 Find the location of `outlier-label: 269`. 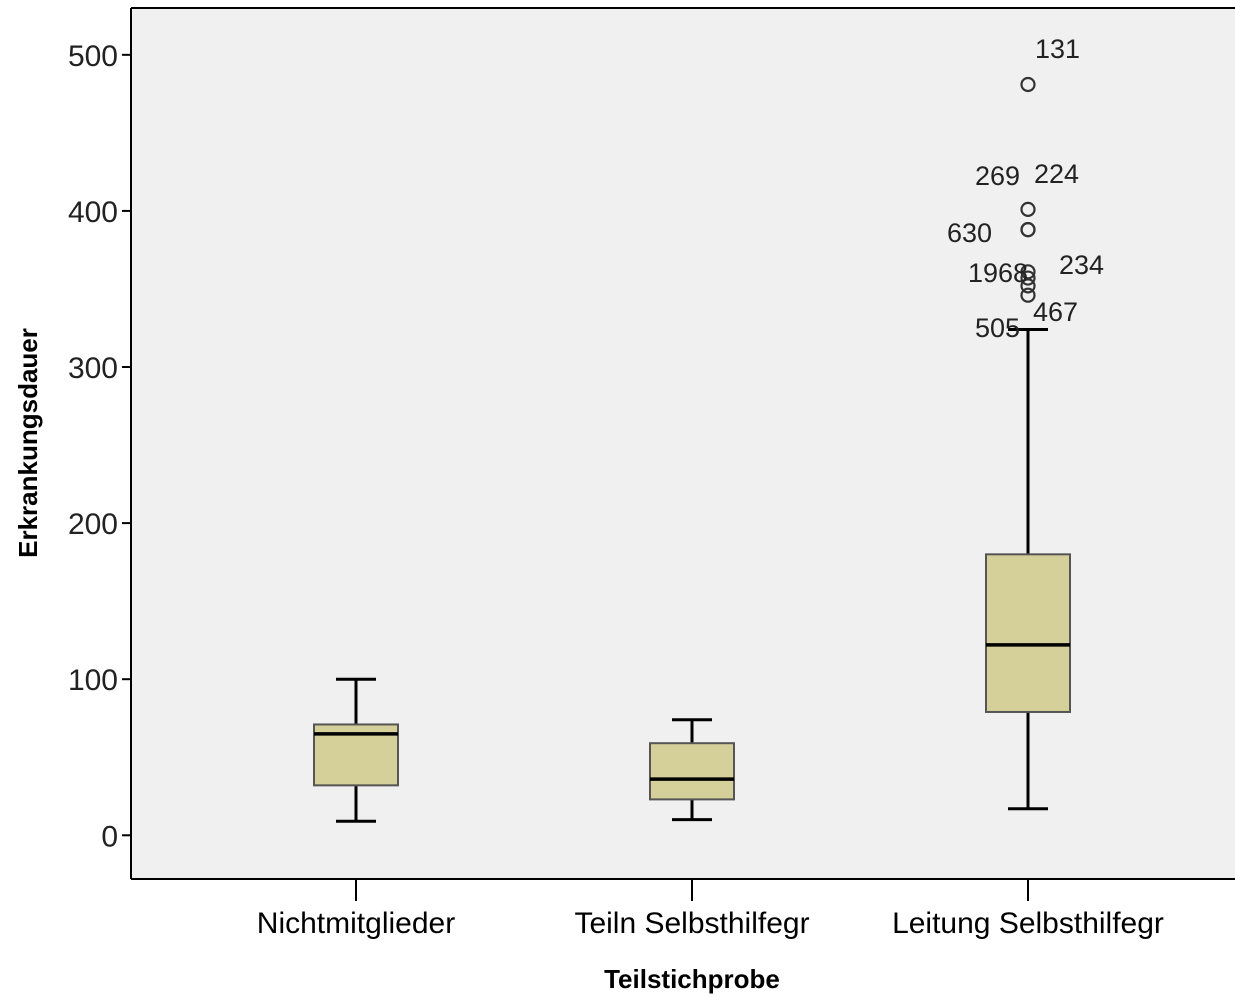

outlier-label: 269 is located at coordinates (997, 176).